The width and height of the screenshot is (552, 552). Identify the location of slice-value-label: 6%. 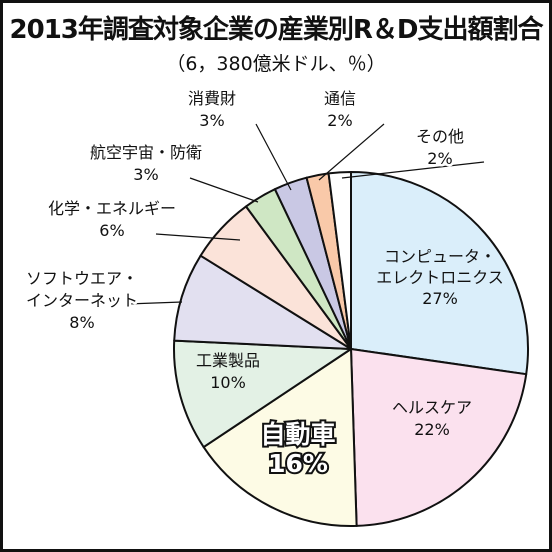
(111, 230).